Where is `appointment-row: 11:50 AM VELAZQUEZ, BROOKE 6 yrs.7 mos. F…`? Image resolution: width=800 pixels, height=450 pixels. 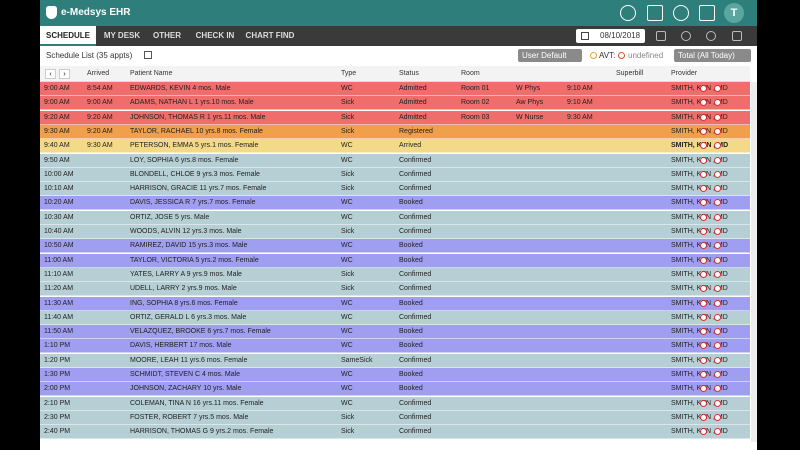 appointment-row: 11:50 AM VELAZQUEZ, BROOKE 6 yrs.7 mos. F… is located at coordinates (395, 332).